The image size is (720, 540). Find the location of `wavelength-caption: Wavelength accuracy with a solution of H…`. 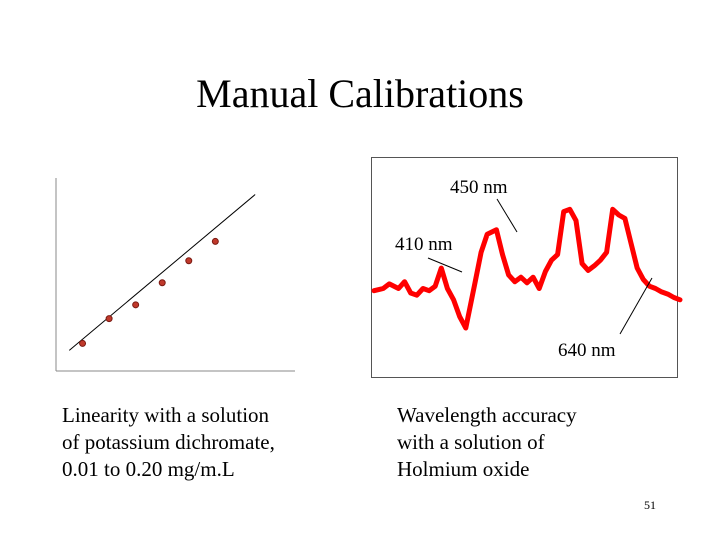

wavelength-caption: Wavelength accuracy with a solution of H… is located at coordinates (487, 442).